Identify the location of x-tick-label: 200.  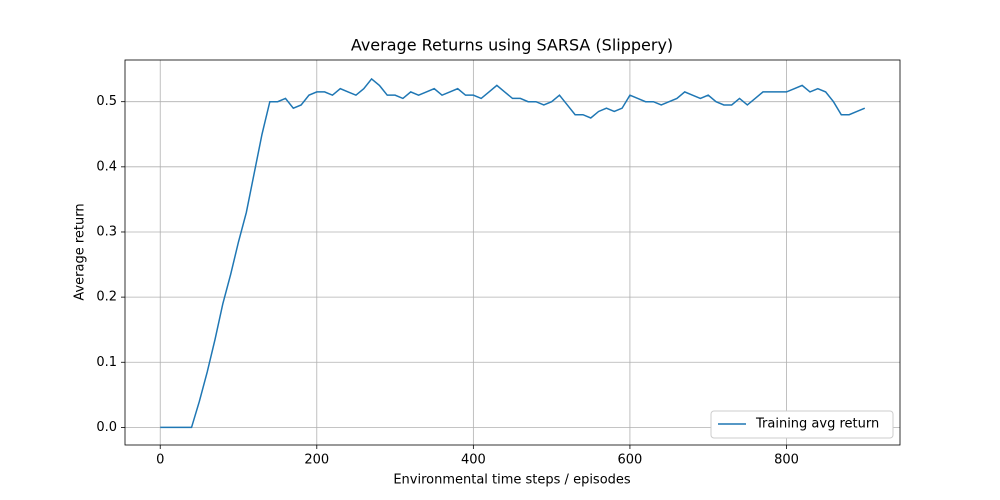
(316, 460).